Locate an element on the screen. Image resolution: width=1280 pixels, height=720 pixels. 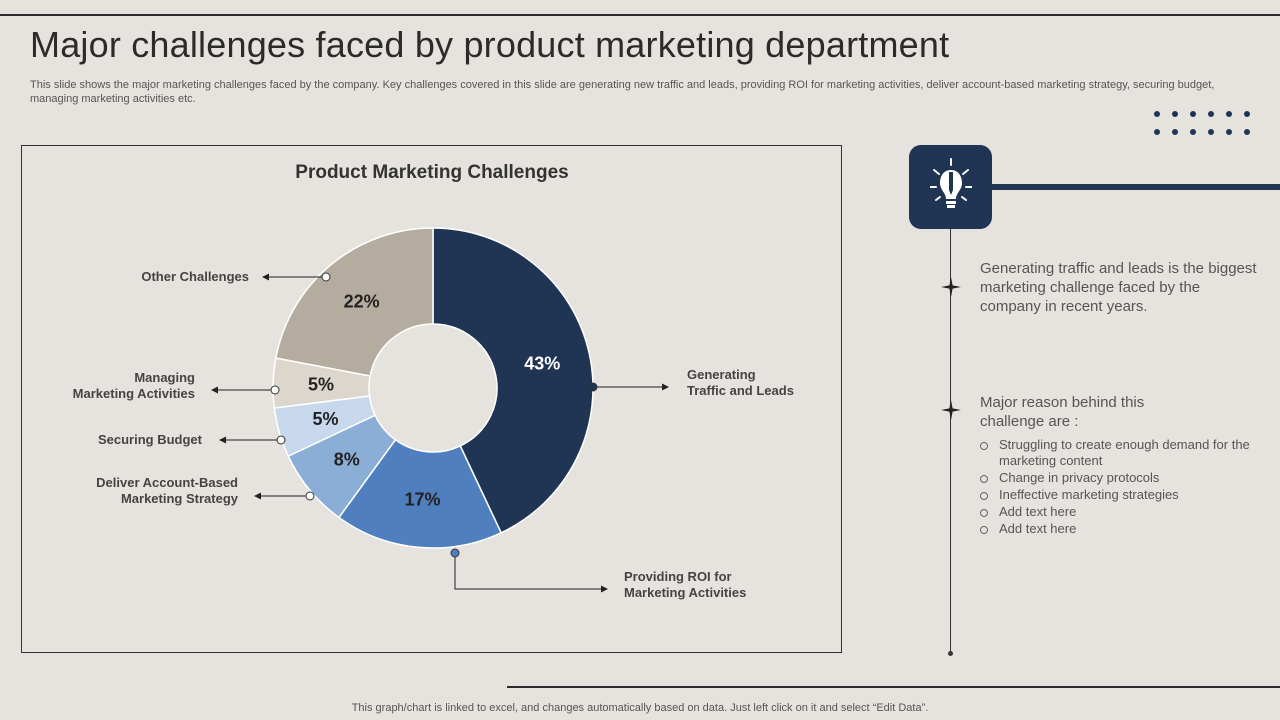
category-label-line: Managing is located at coordinates (164, 377).